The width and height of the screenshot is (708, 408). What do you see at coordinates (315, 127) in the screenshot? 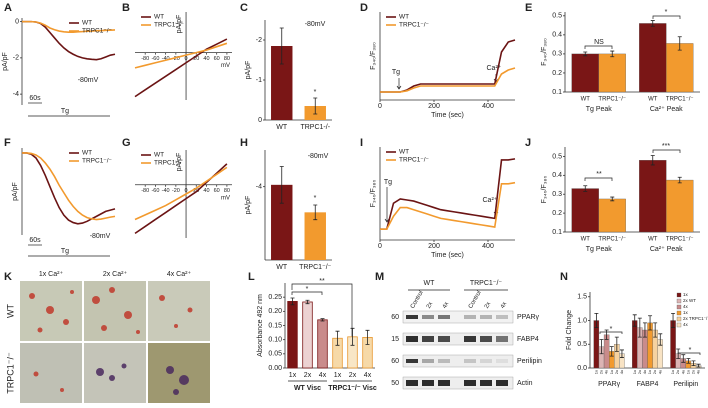
I see `x-tick-label: TRPC1-/-` at bounding box center [315, 127].